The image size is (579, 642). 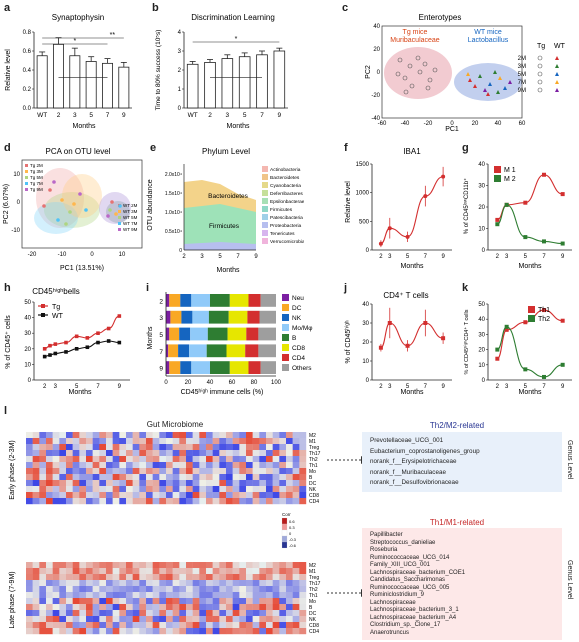 I want to click on wt-mice-sub: Lactobacillus, so click(x=488, y=40).